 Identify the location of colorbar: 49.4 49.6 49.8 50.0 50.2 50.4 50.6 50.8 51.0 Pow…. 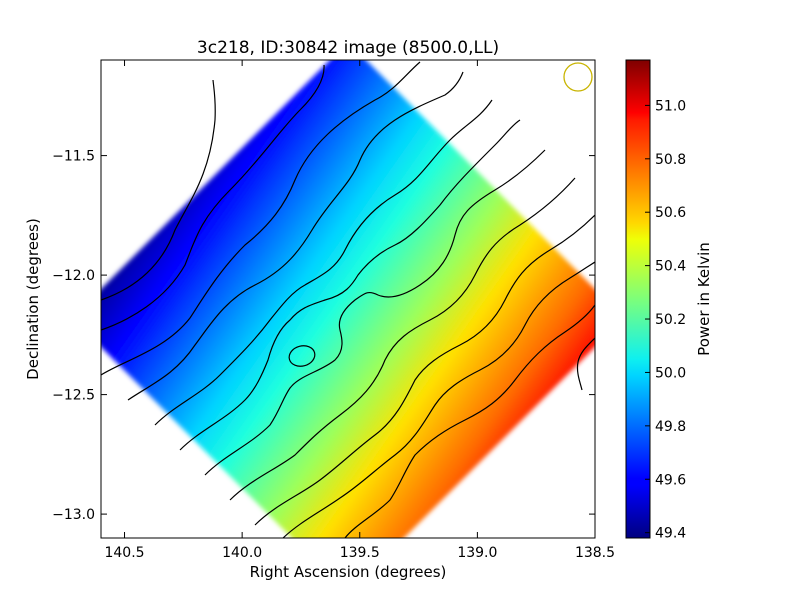
(669, 300).